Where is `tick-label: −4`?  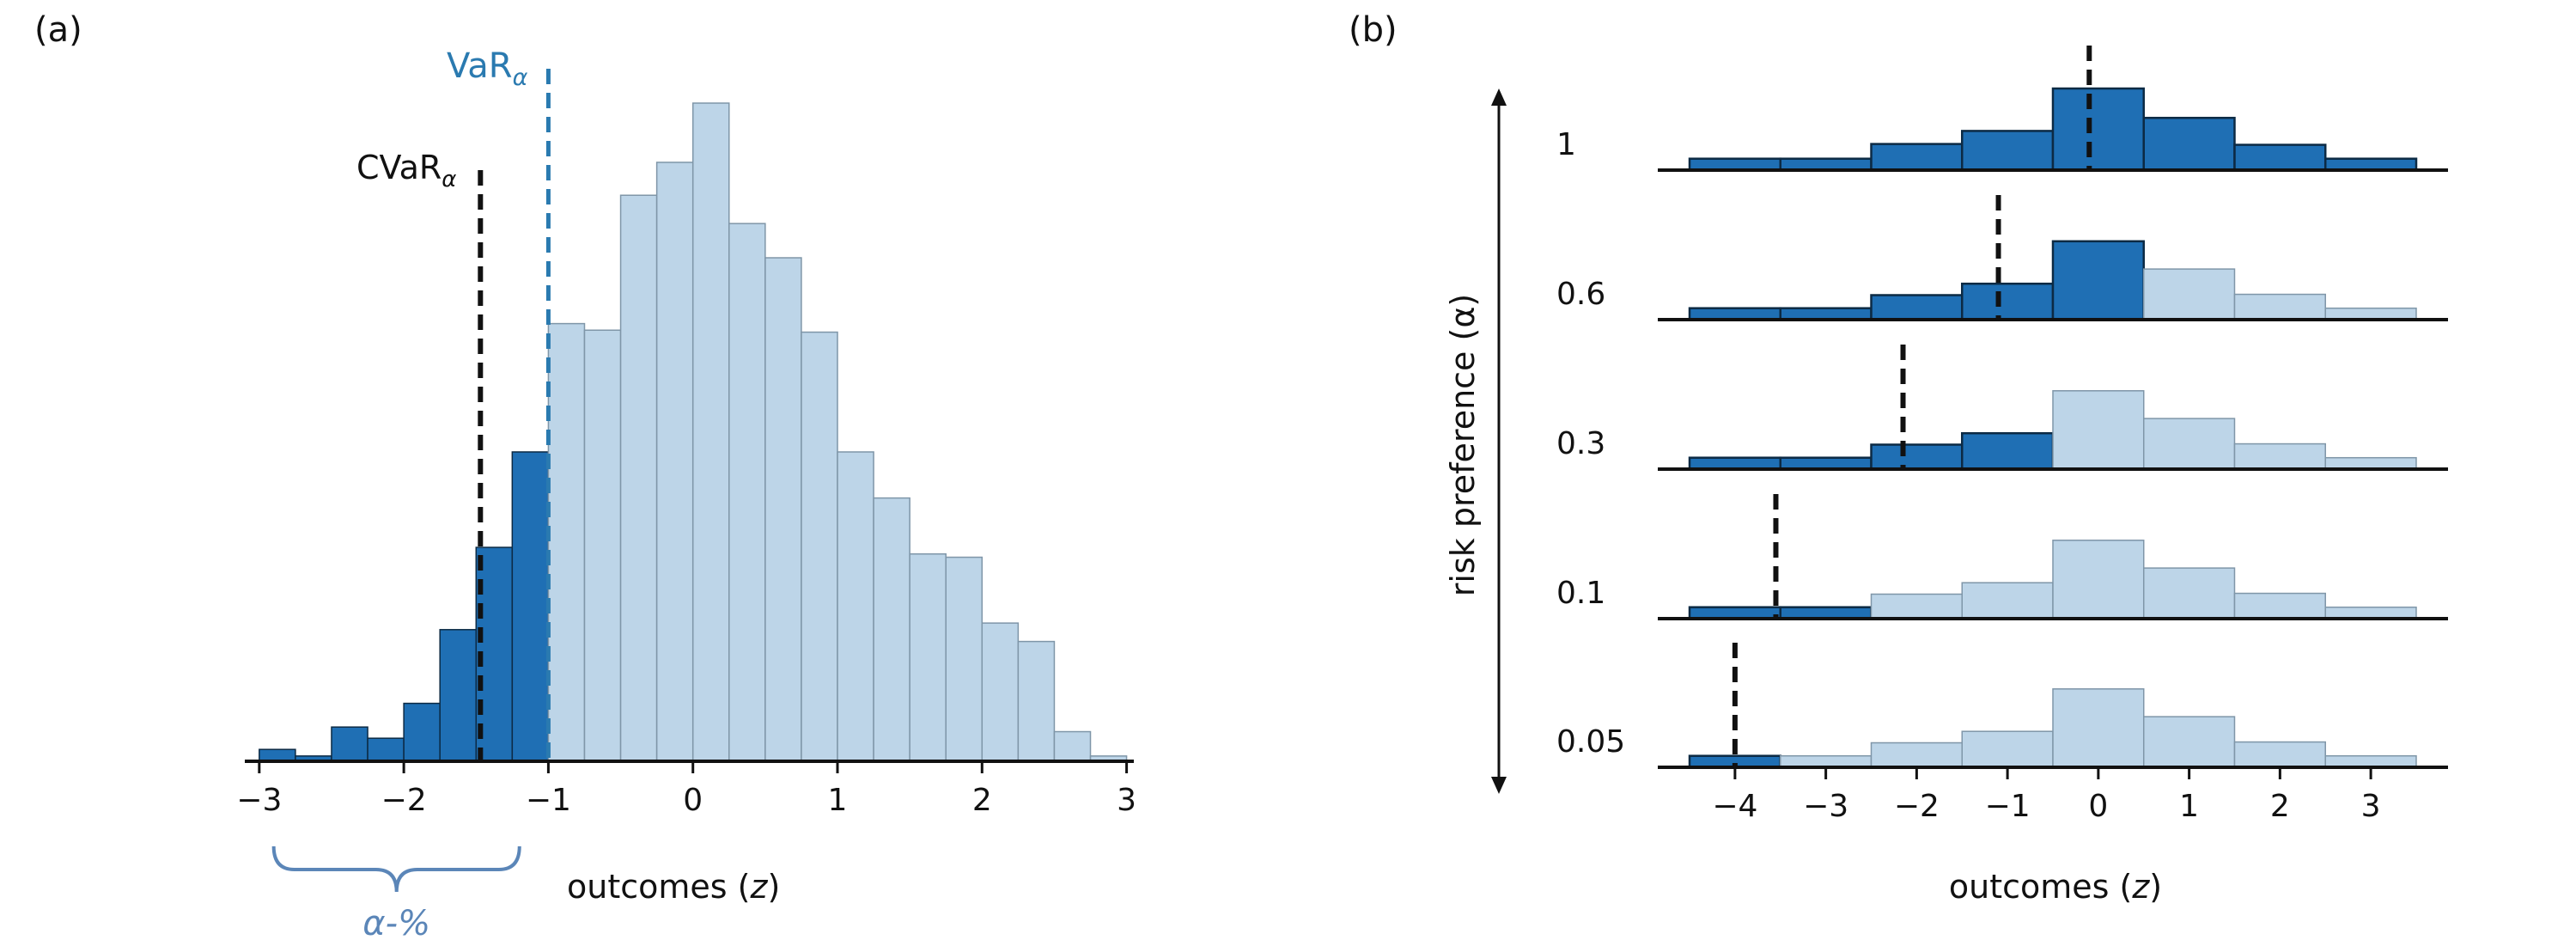 tick-label: −4 is located at coordinates (1734, 806).